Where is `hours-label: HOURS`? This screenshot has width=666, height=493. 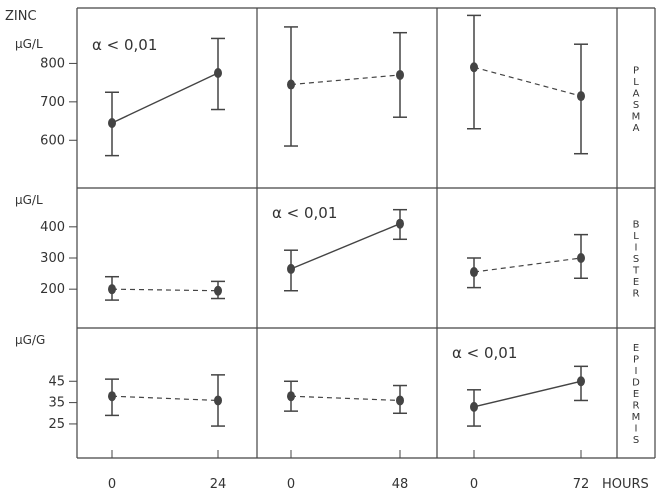 hours-label: HOURS is located at coordinates (625, 484).